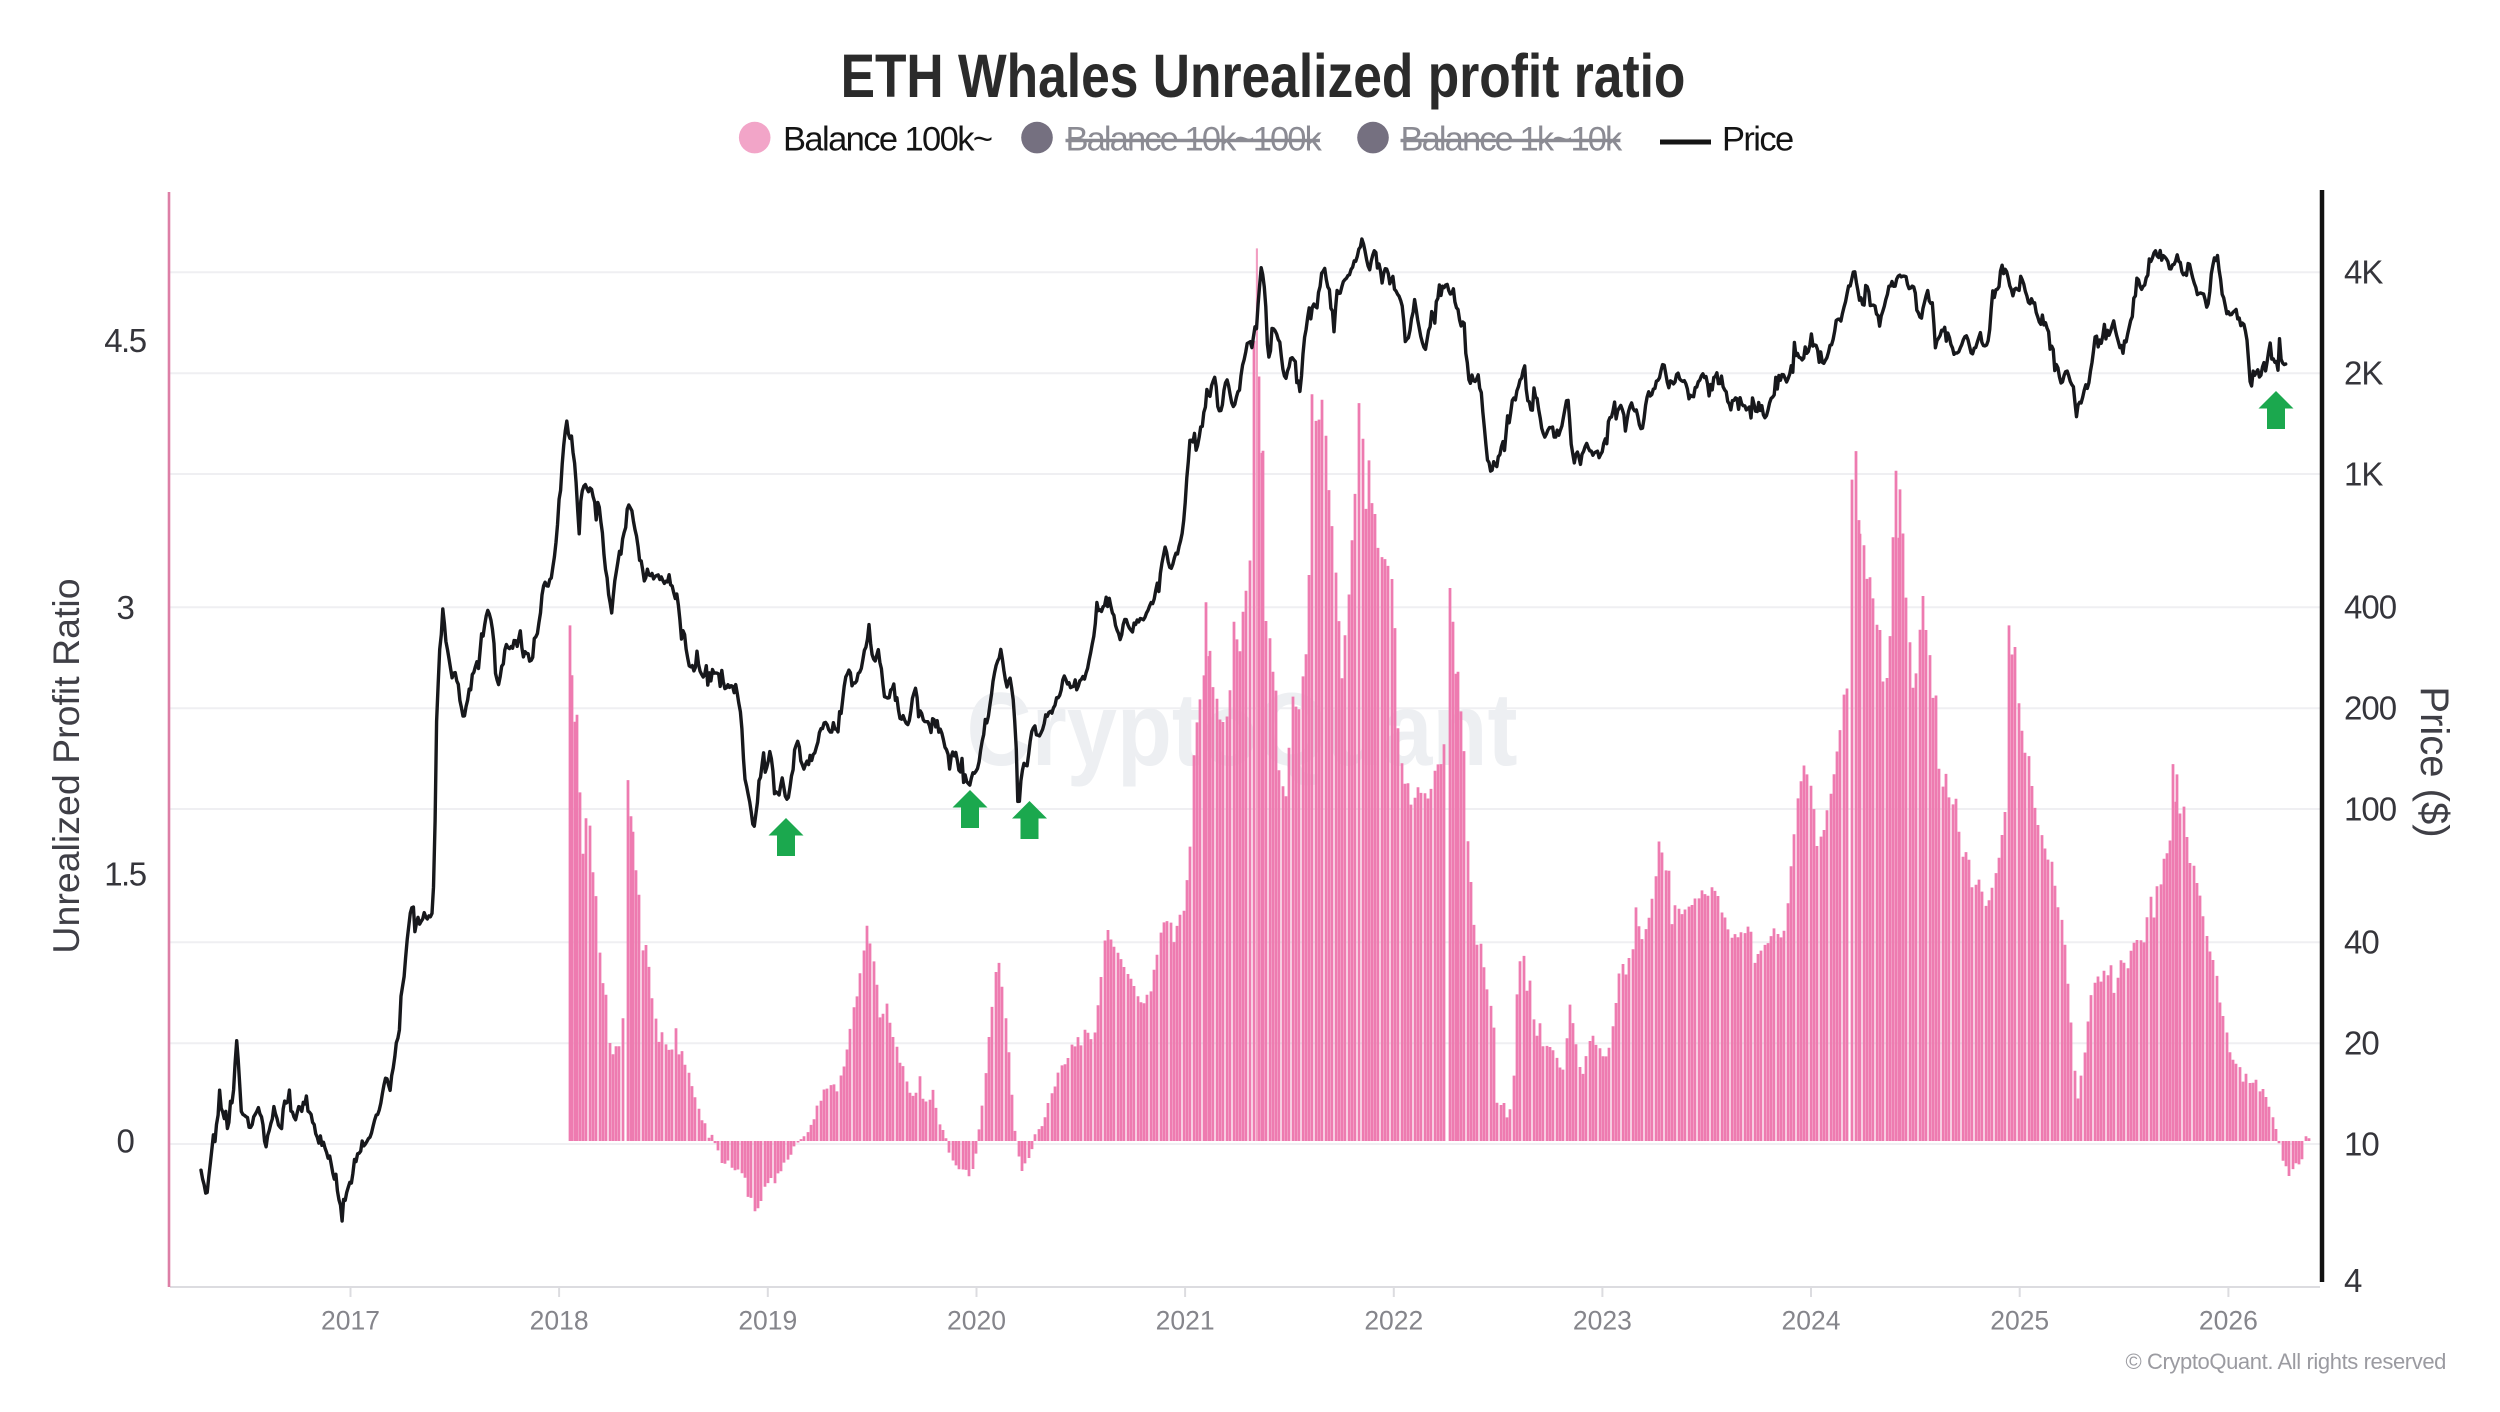 This screenshot has height=1412, width=2500. I want to click on svg-text: Balance 100k~, so click(887, 140).